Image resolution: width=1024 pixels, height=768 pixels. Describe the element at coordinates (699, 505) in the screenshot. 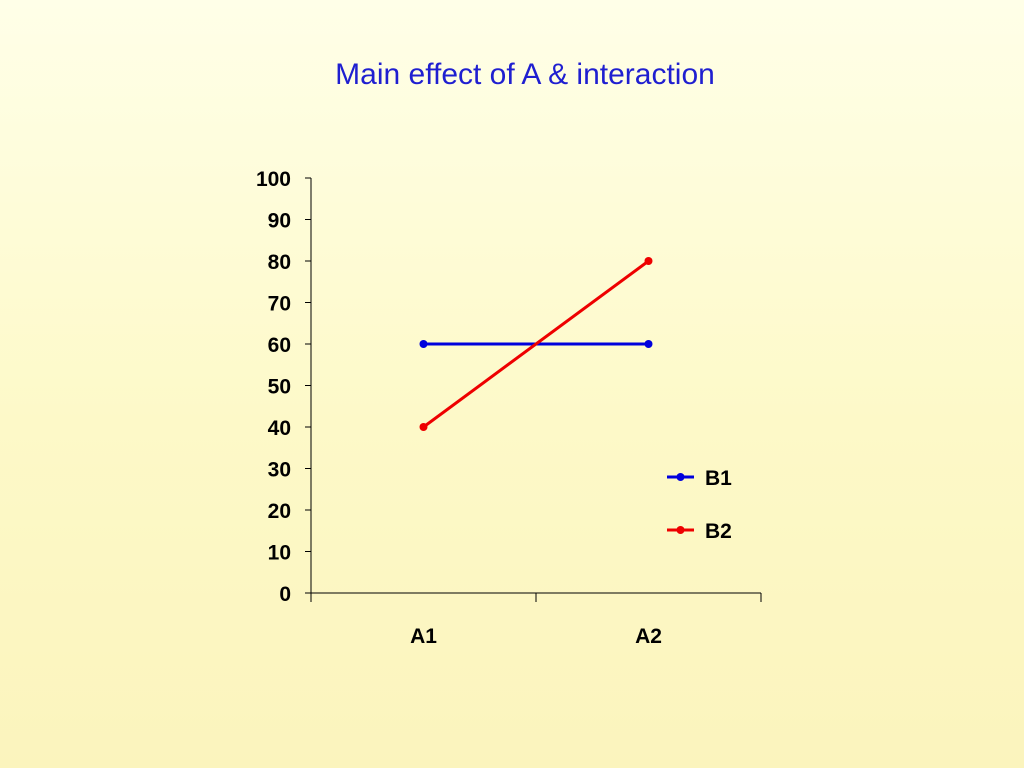

I see `legend: B1 B2` at that location.